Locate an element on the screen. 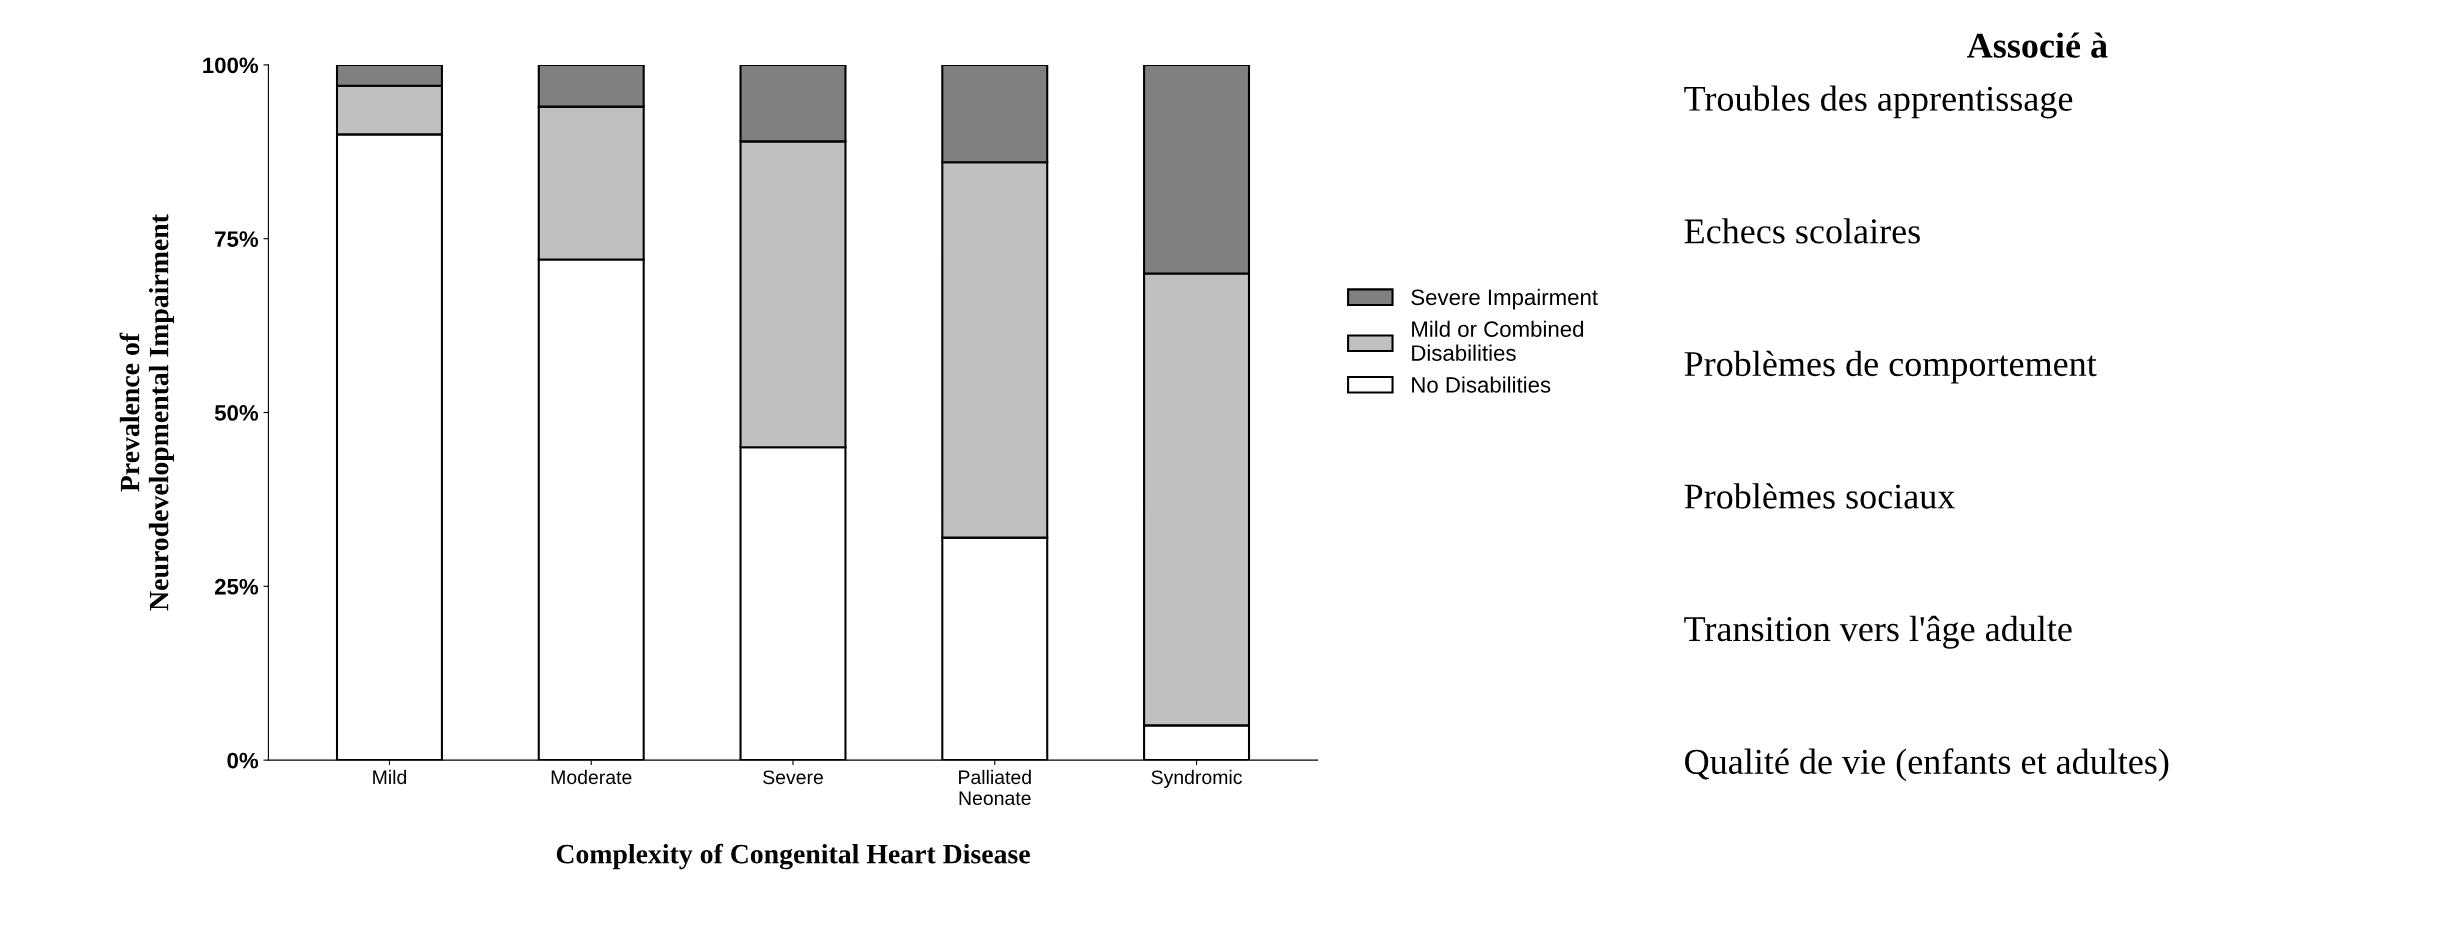  y-tick-label: 50% is located at coordinates (236, 413).